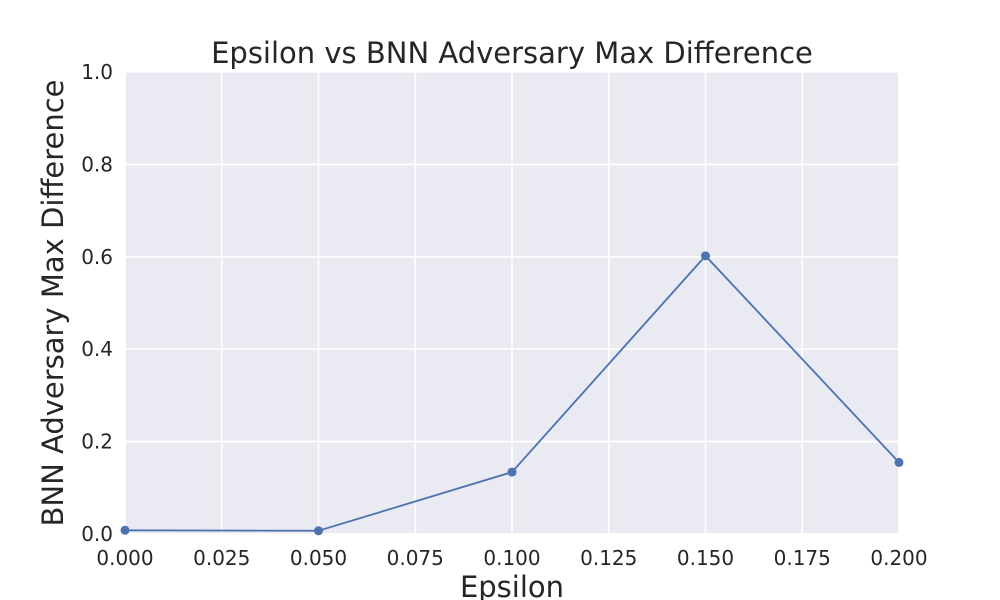  Describe the element at coordinates (415, 558) in the screenshot. I see `x-tick-label: 0.075` at that location.